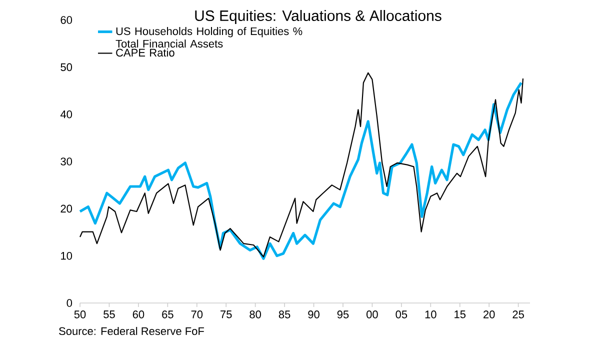  I want to click on x-tick-label: 05, so click(402, 314).